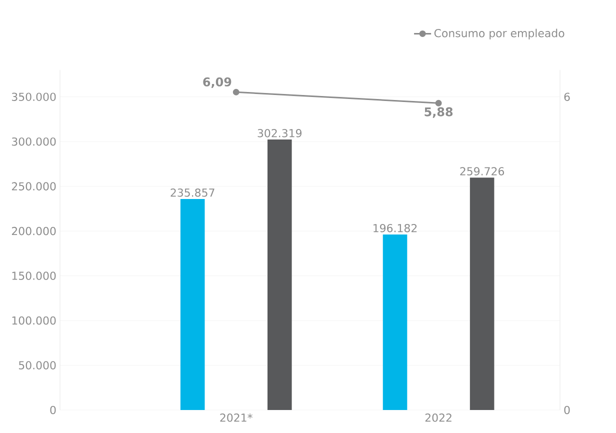 The image size is (616, 433). Describe the element at coordinates (37, 365) in the screenshot. I see `y-tick-label: 50.000` at that location.